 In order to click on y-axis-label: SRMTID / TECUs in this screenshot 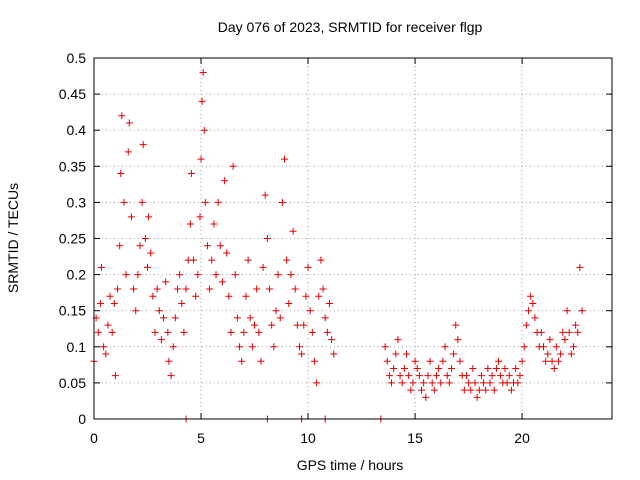, I will do `click(13, 238)`.